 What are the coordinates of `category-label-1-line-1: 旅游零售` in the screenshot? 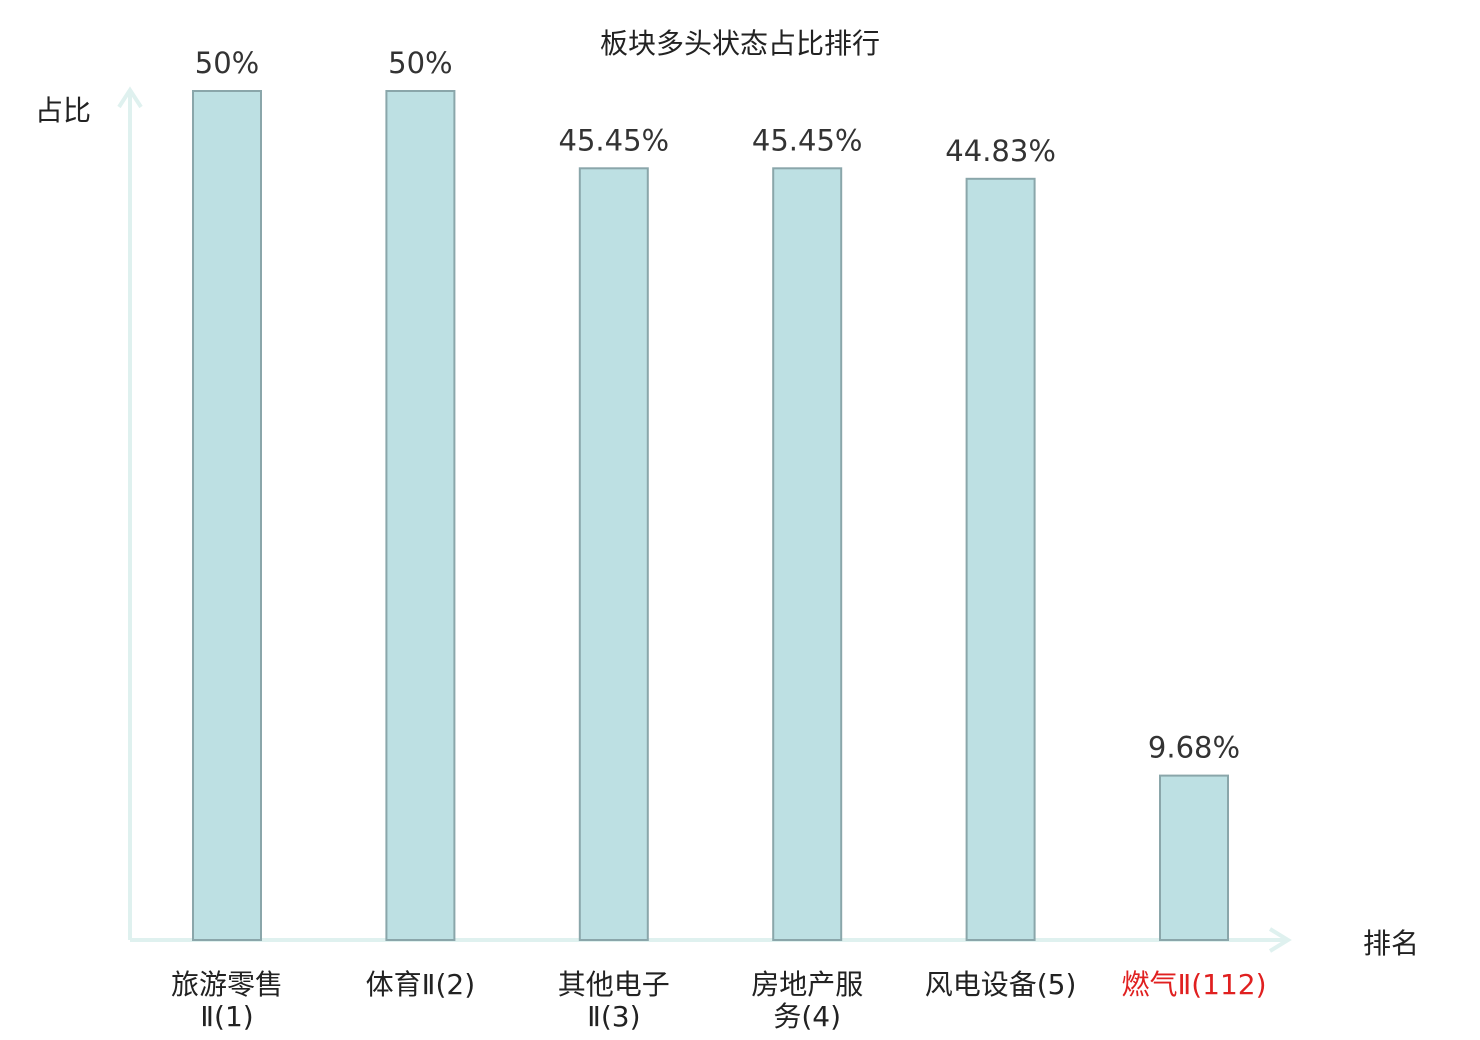 It's located at (227, 984).